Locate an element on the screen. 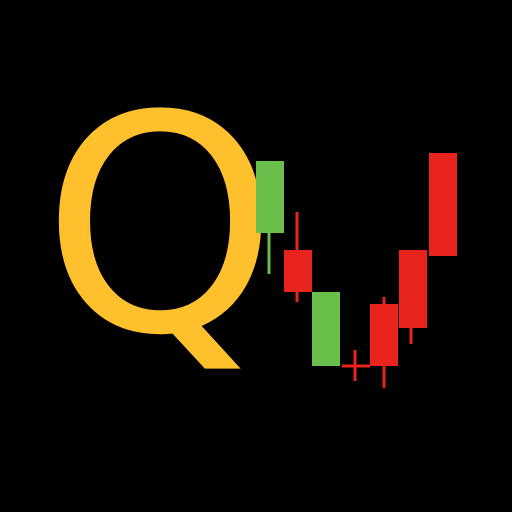  candle-1-body is located at coordinates (270, 197).